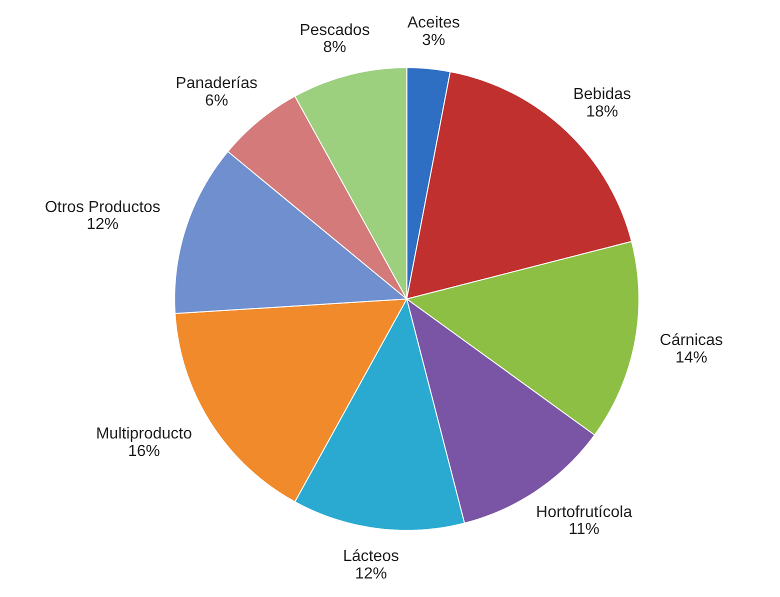  What do you see at coordinates (144, 434) in the screenshot?
I see `slice-label: Multiproducto` at bounding box center [144, 434].